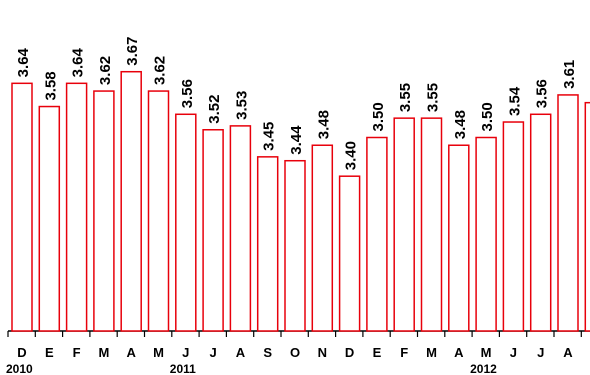  I want to click on category-label: O, so click(295, 352).